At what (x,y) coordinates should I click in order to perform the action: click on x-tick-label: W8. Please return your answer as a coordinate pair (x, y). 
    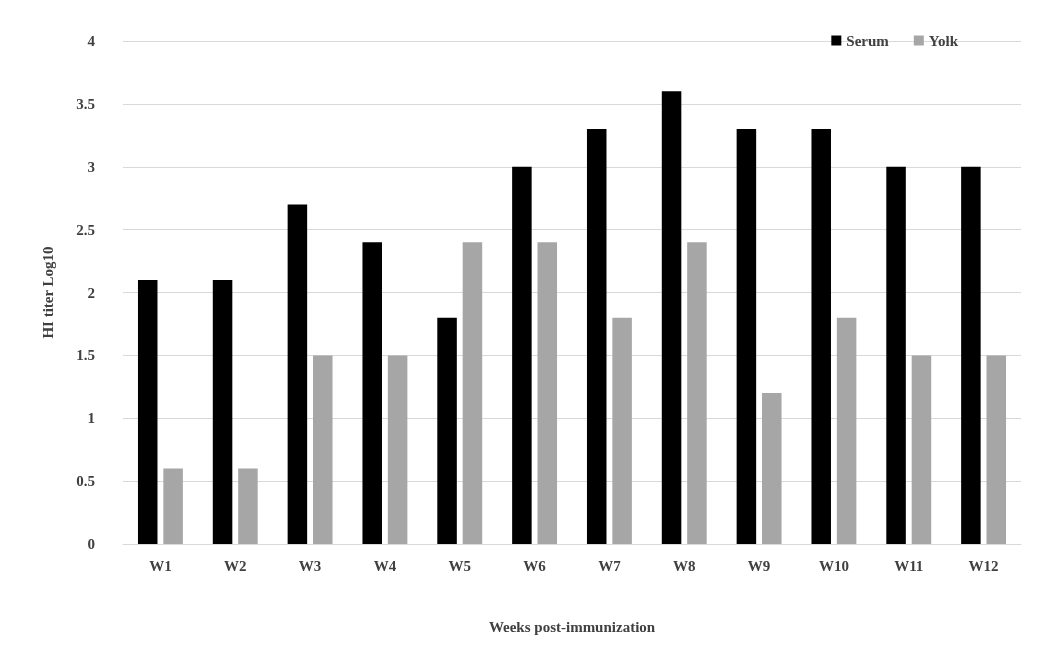
    Looking at the image, I should click on (684, 565).